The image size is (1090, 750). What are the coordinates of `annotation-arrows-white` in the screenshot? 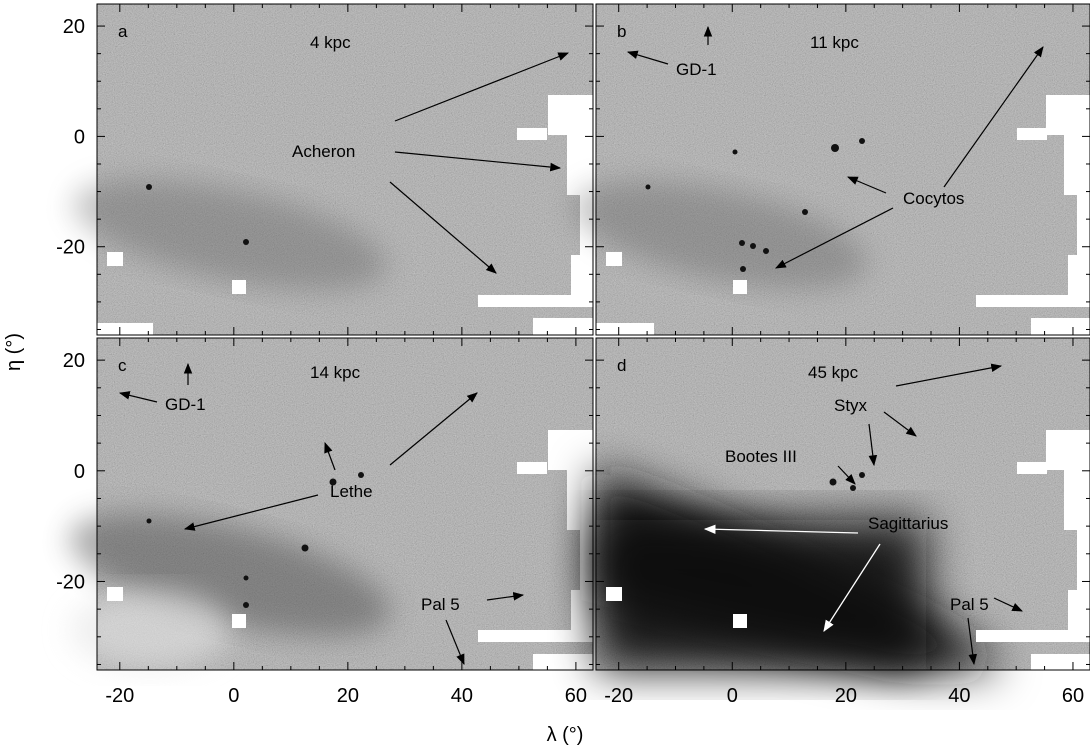 It's located at (792, 578).